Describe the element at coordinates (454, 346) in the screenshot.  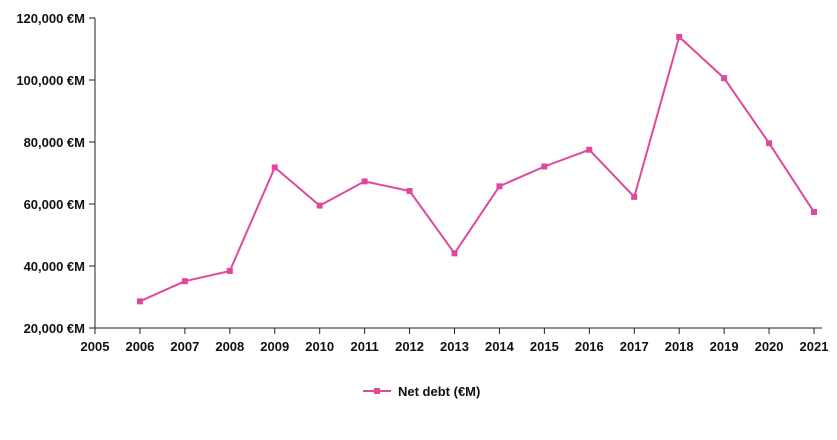
I see `x-tick-label: 2013` at that location.